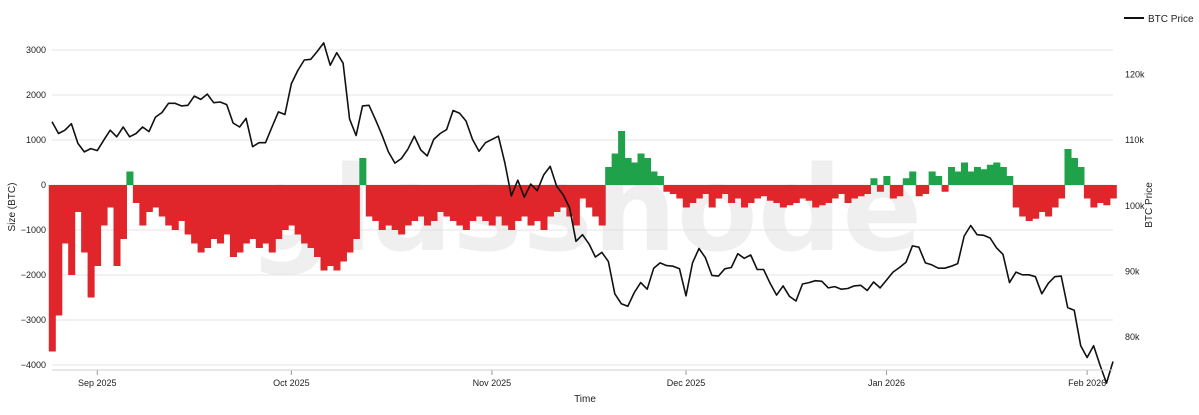 This screenshot has width=1199, height=415. I want to click on left-tick-label: 3000, so click(36, 50).